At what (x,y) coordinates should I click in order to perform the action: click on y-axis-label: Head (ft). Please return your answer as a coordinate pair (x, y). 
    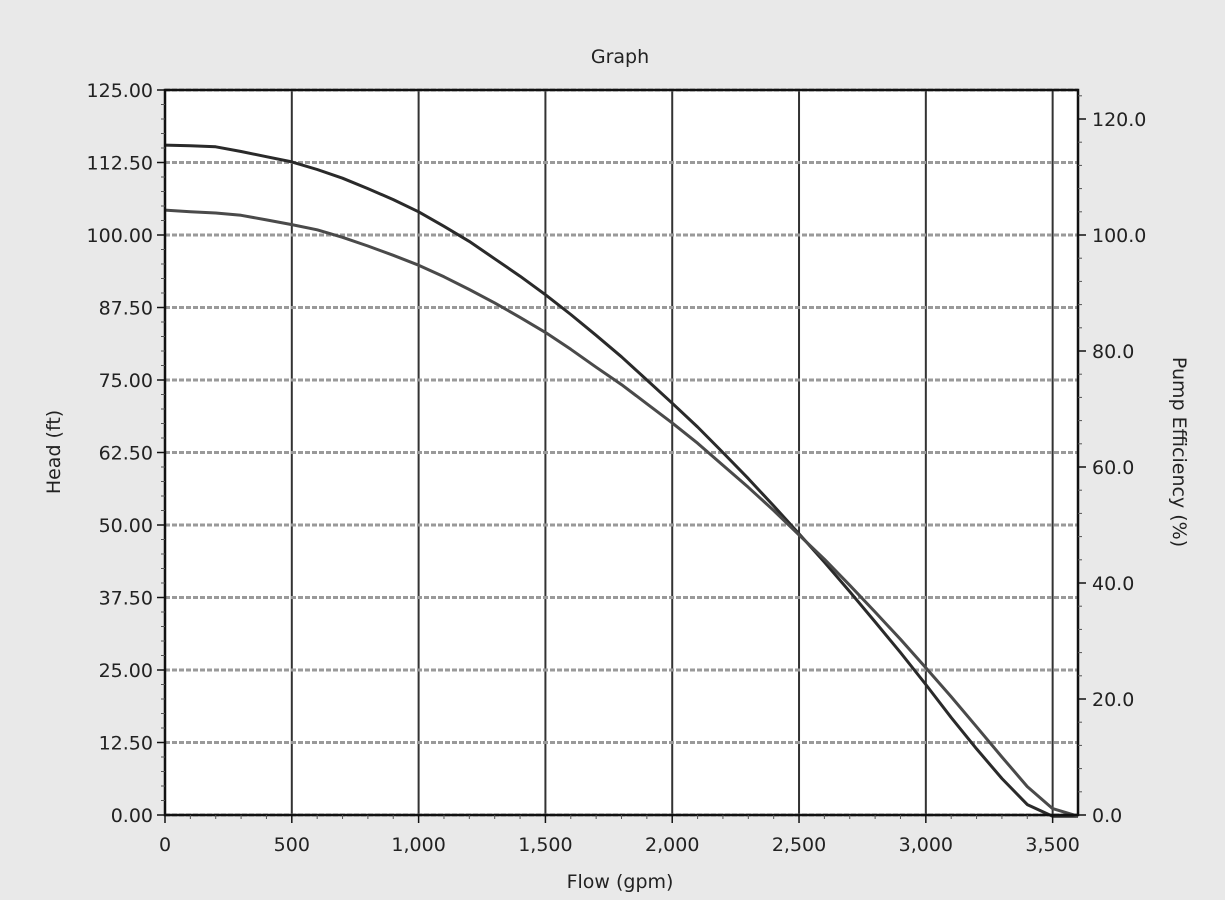
    Looking at the image, I should click on (54, 452).